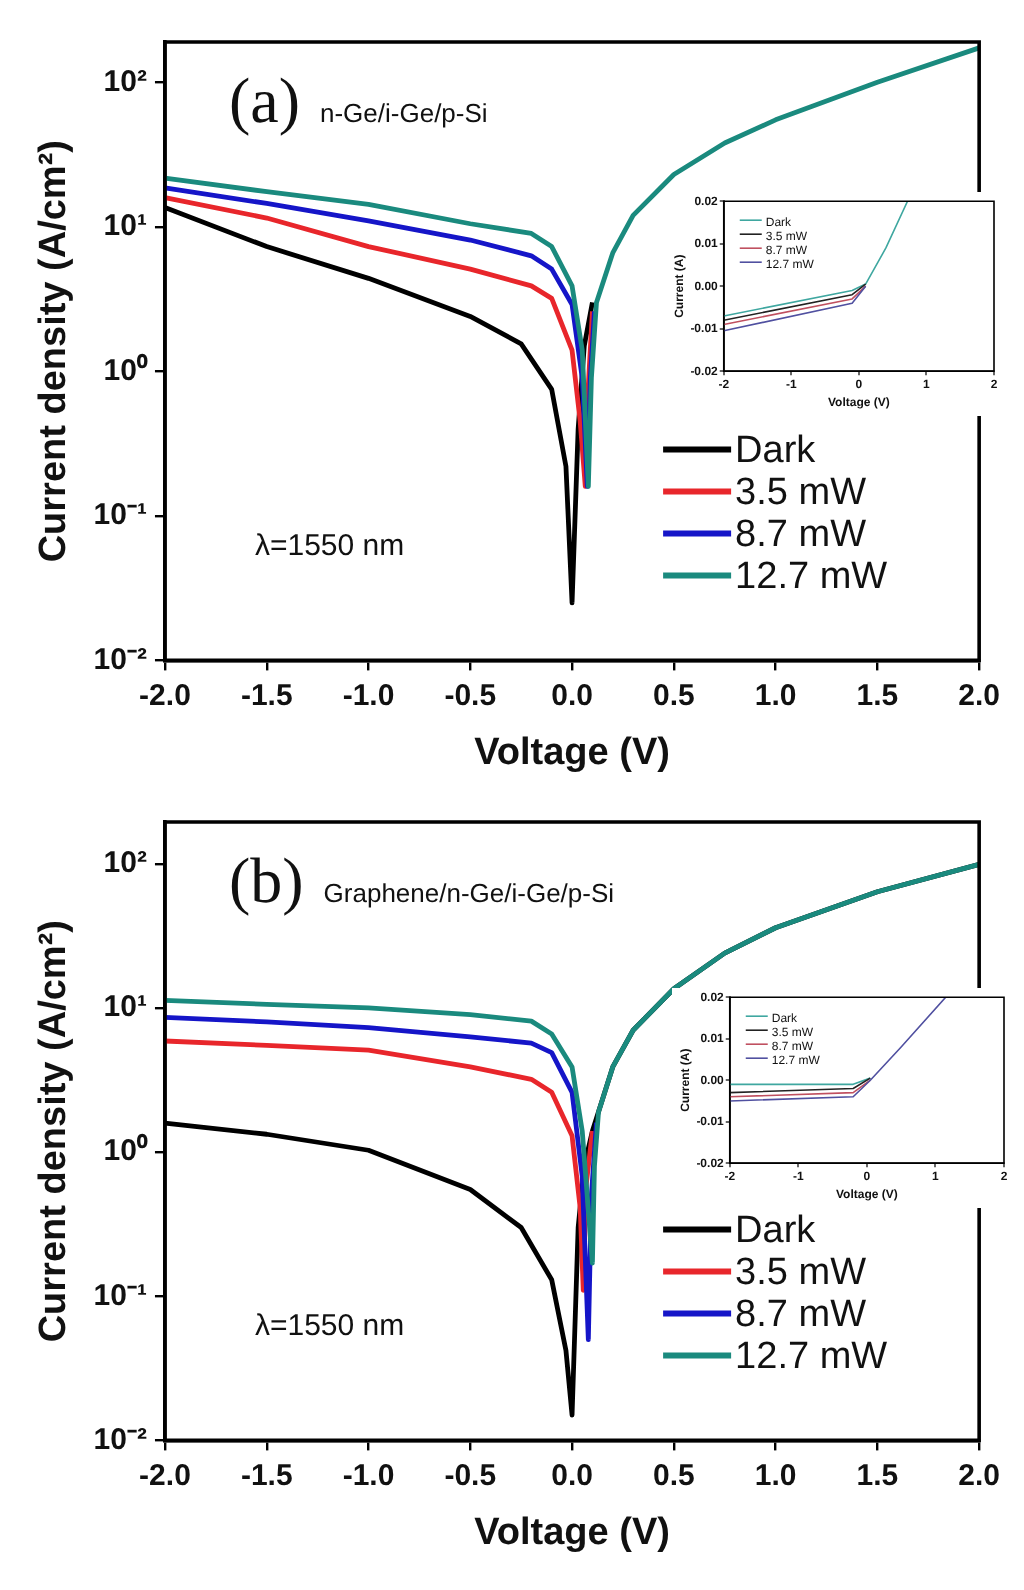 Image resolution: width=1024 pixels, height=1590 pixels. What do you see at coordinates (469, 893) in the screenshot?
I see `annotation: Graphene/n-Ge/i-Ge/p-Si` at bounding box center [469, 893].